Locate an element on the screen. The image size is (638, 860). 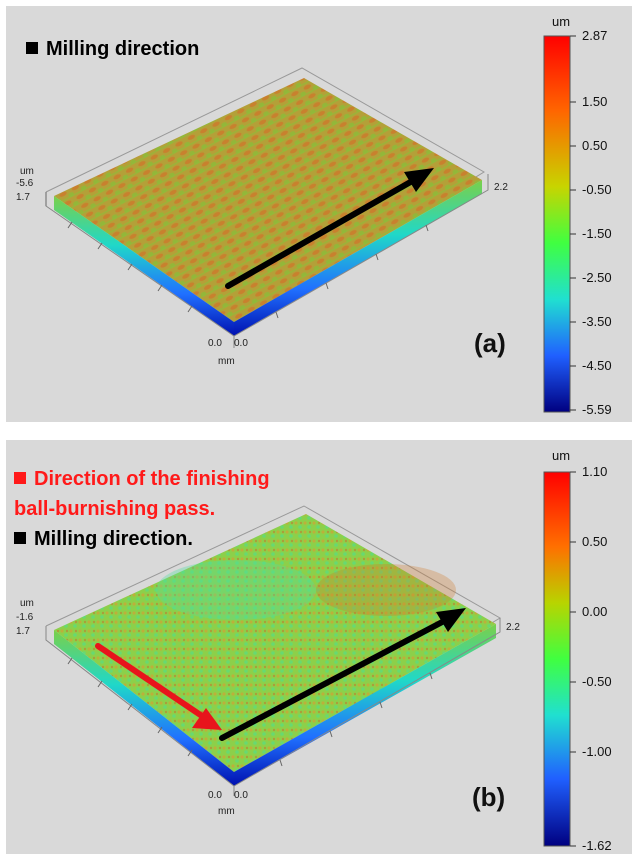
x-axis-origin-b: 0.0 is located at coordinates (241, 795).